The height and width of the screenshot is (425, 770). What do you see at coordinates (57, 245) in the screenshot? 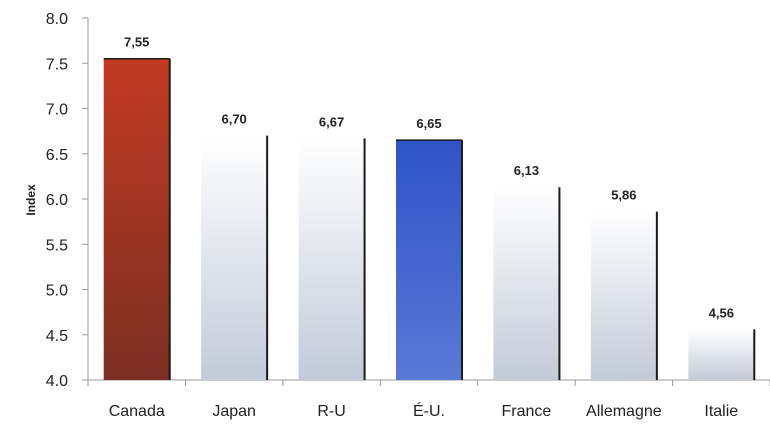
I see `y-tick-label: 5.5` at bounding box center [57, 245].